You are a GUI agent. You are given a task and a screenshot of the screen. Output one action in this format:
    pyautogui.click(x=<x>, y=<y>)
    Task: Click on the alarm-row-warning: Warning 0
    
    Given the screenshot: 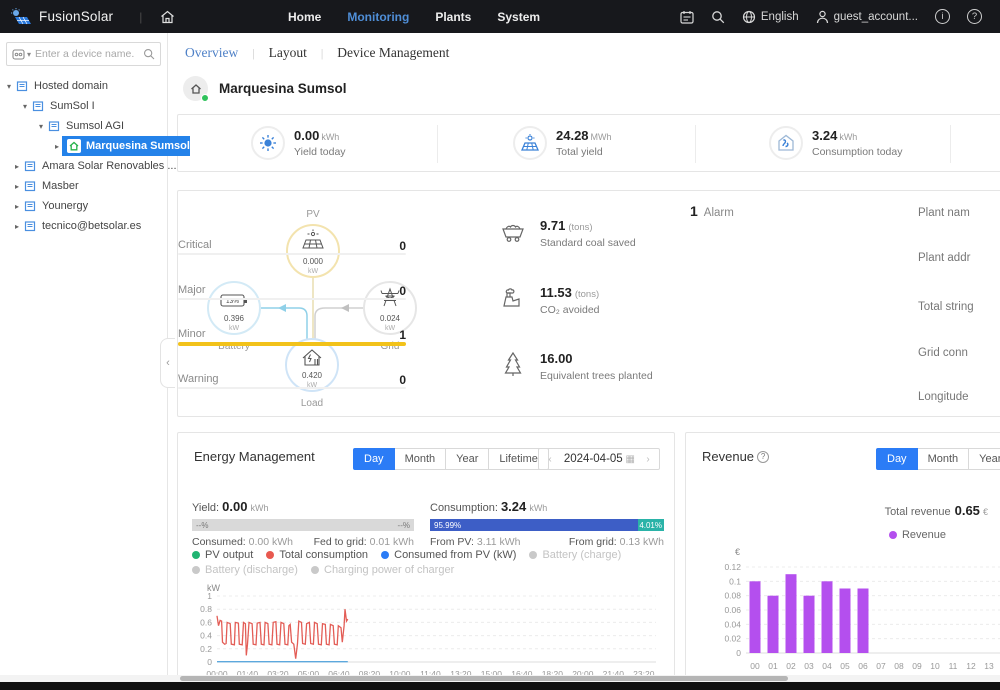 What is the action you would take?
    pyautogui.click(x=292, y=381)
    